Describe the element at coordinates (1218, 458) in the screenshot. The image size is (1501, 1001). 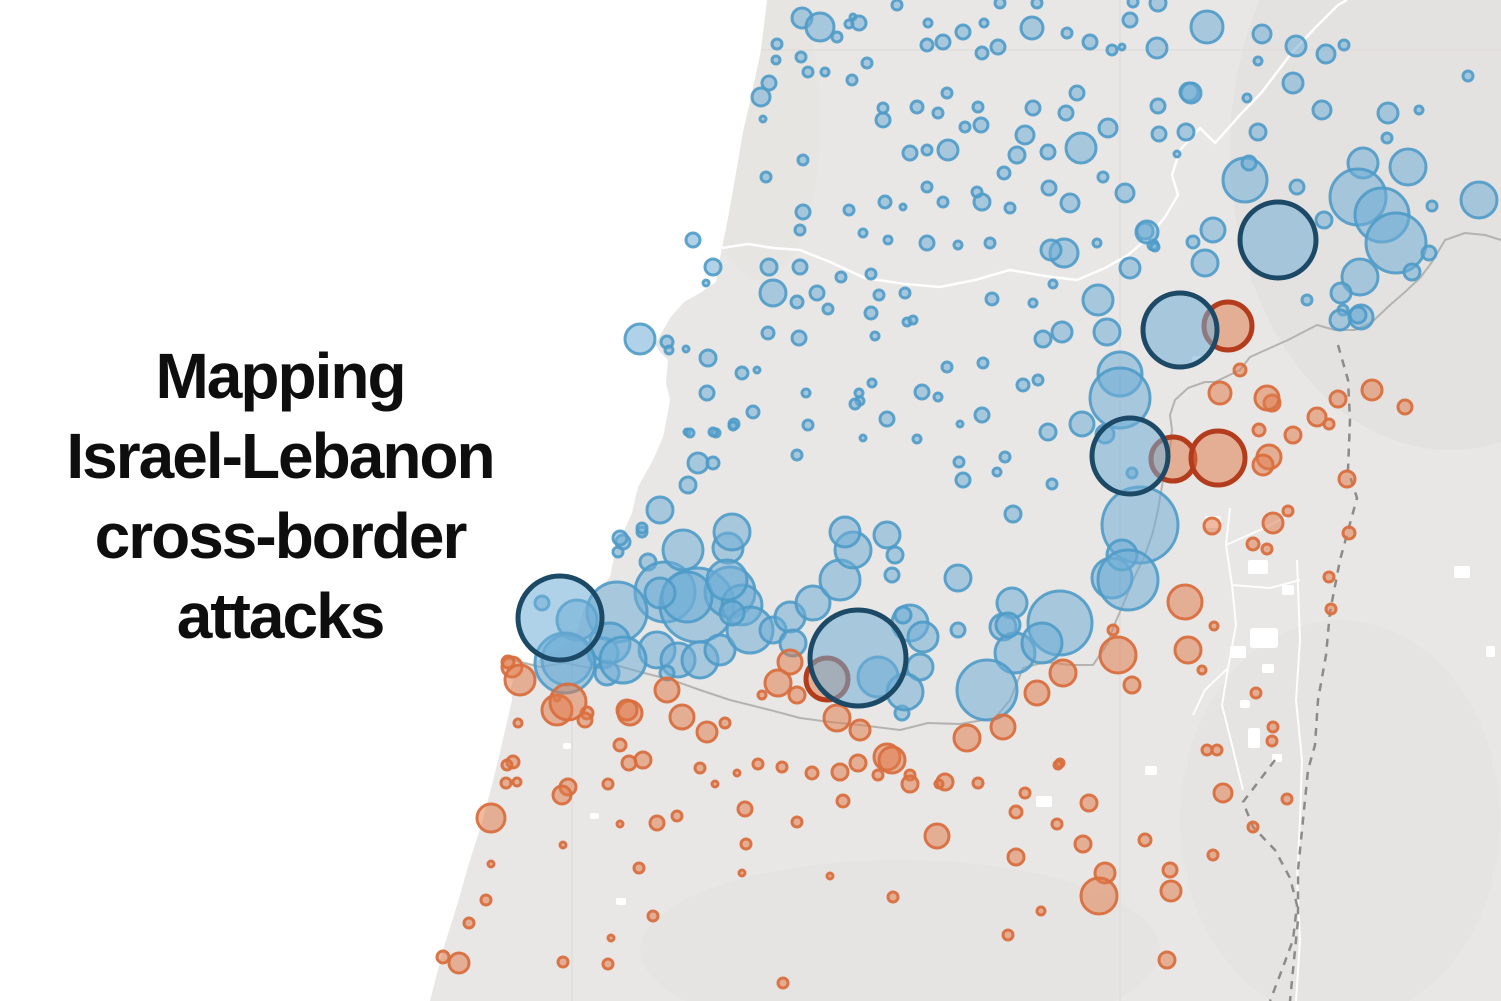
I see `bubble-orange-dark` at that location.